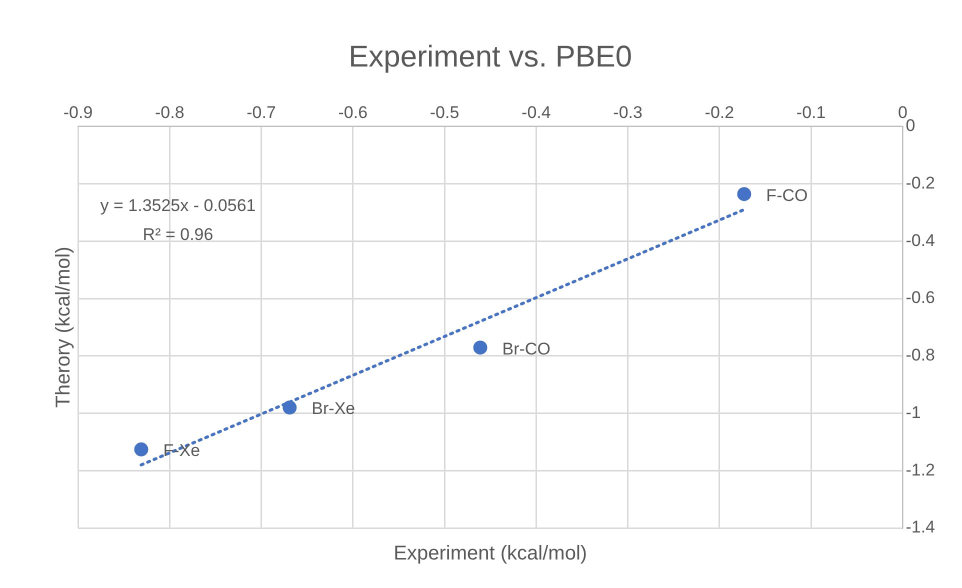 This screenshot has height=588, width=962. What do you see at coordinates (921, 182) in the screenshot?
I see `y-tick-label: -0.2` at bounding box center [921, 182].